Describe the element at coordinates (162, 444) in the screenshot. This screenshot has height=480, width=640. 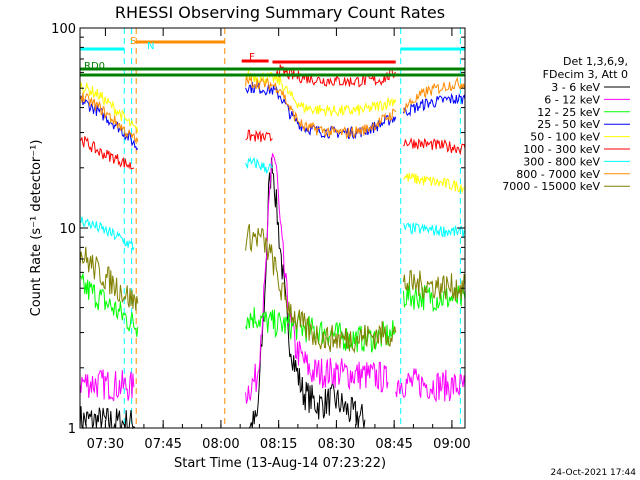
I see `x-tick-label-1: 07:45` at that location.